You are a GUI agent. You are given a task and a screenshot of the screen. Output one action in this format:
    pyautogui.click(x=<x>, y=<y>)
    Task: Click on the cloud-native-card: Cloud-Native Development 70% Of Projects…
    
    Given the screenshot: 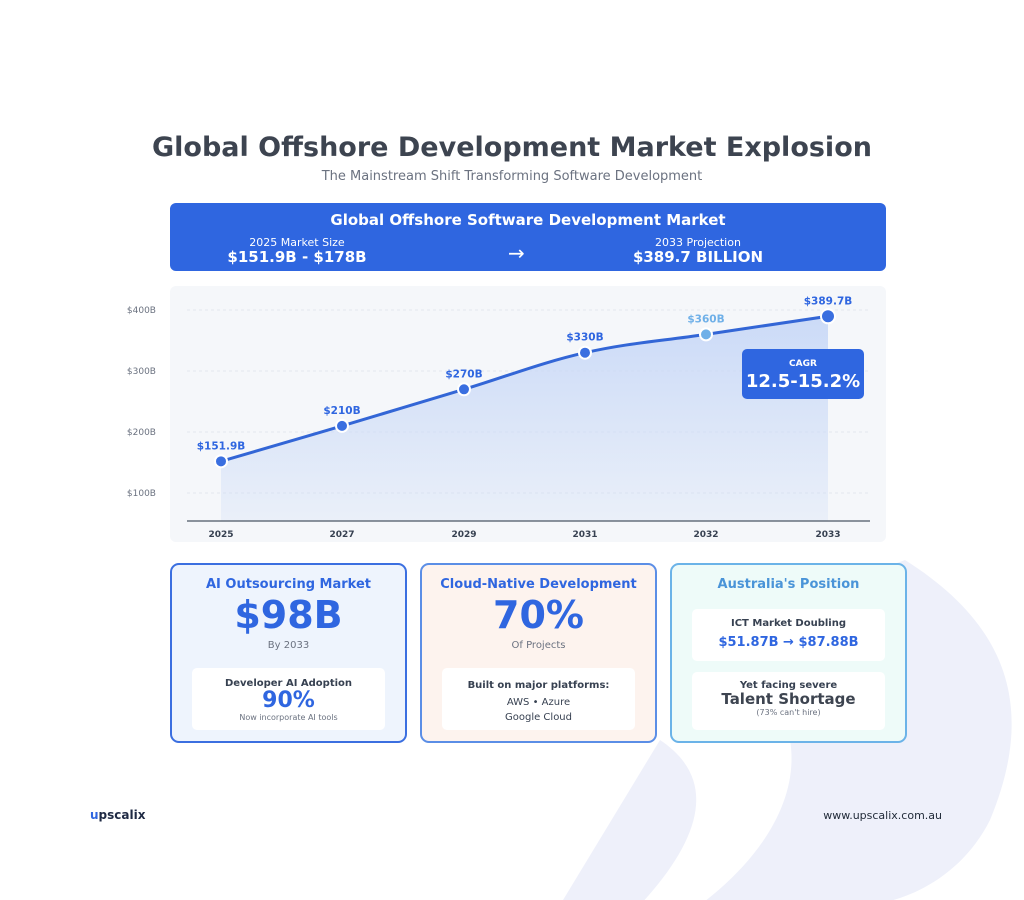 What is the action you would take?
    pyautogui.click(x=538, y=653)
    